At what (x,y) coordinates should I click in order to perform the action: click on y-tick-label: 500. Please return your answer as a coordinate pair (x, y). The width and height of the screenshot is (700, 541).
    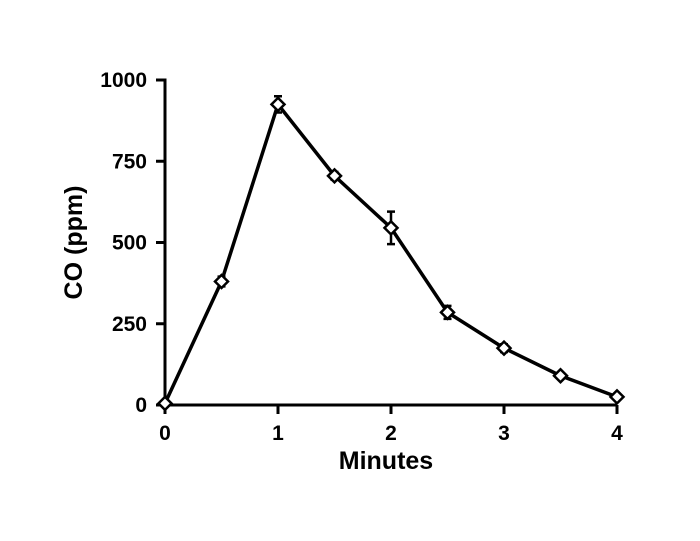
    Looking at the image, I should click on (129, 243).